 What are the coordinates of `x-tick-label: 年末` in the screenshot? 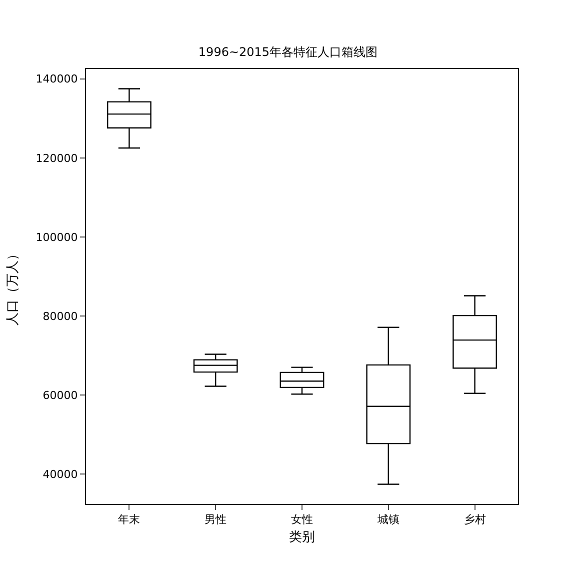 It's located at (129, 519).